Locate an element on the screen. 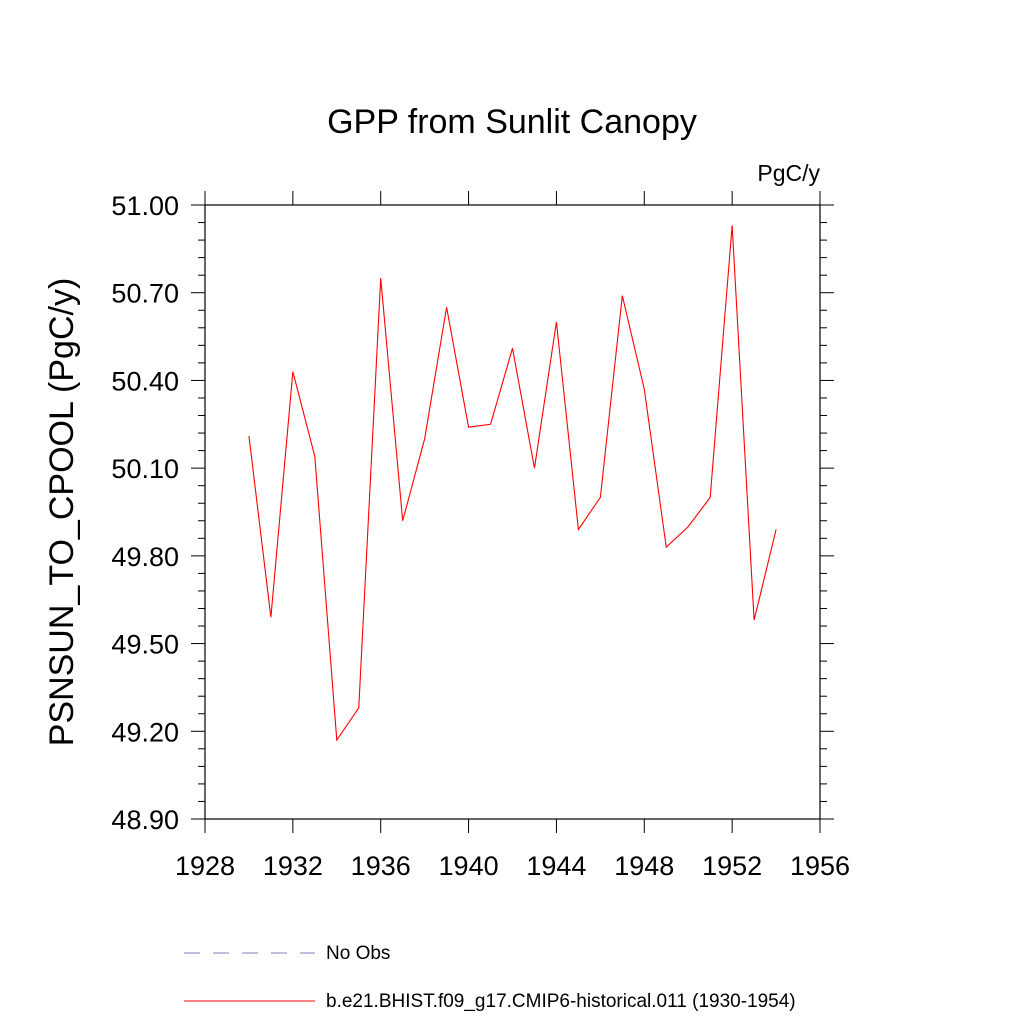 This screenshot has height=1024, width=1024. y-tick-label: 49.20 is located at coordinates (145, 732).